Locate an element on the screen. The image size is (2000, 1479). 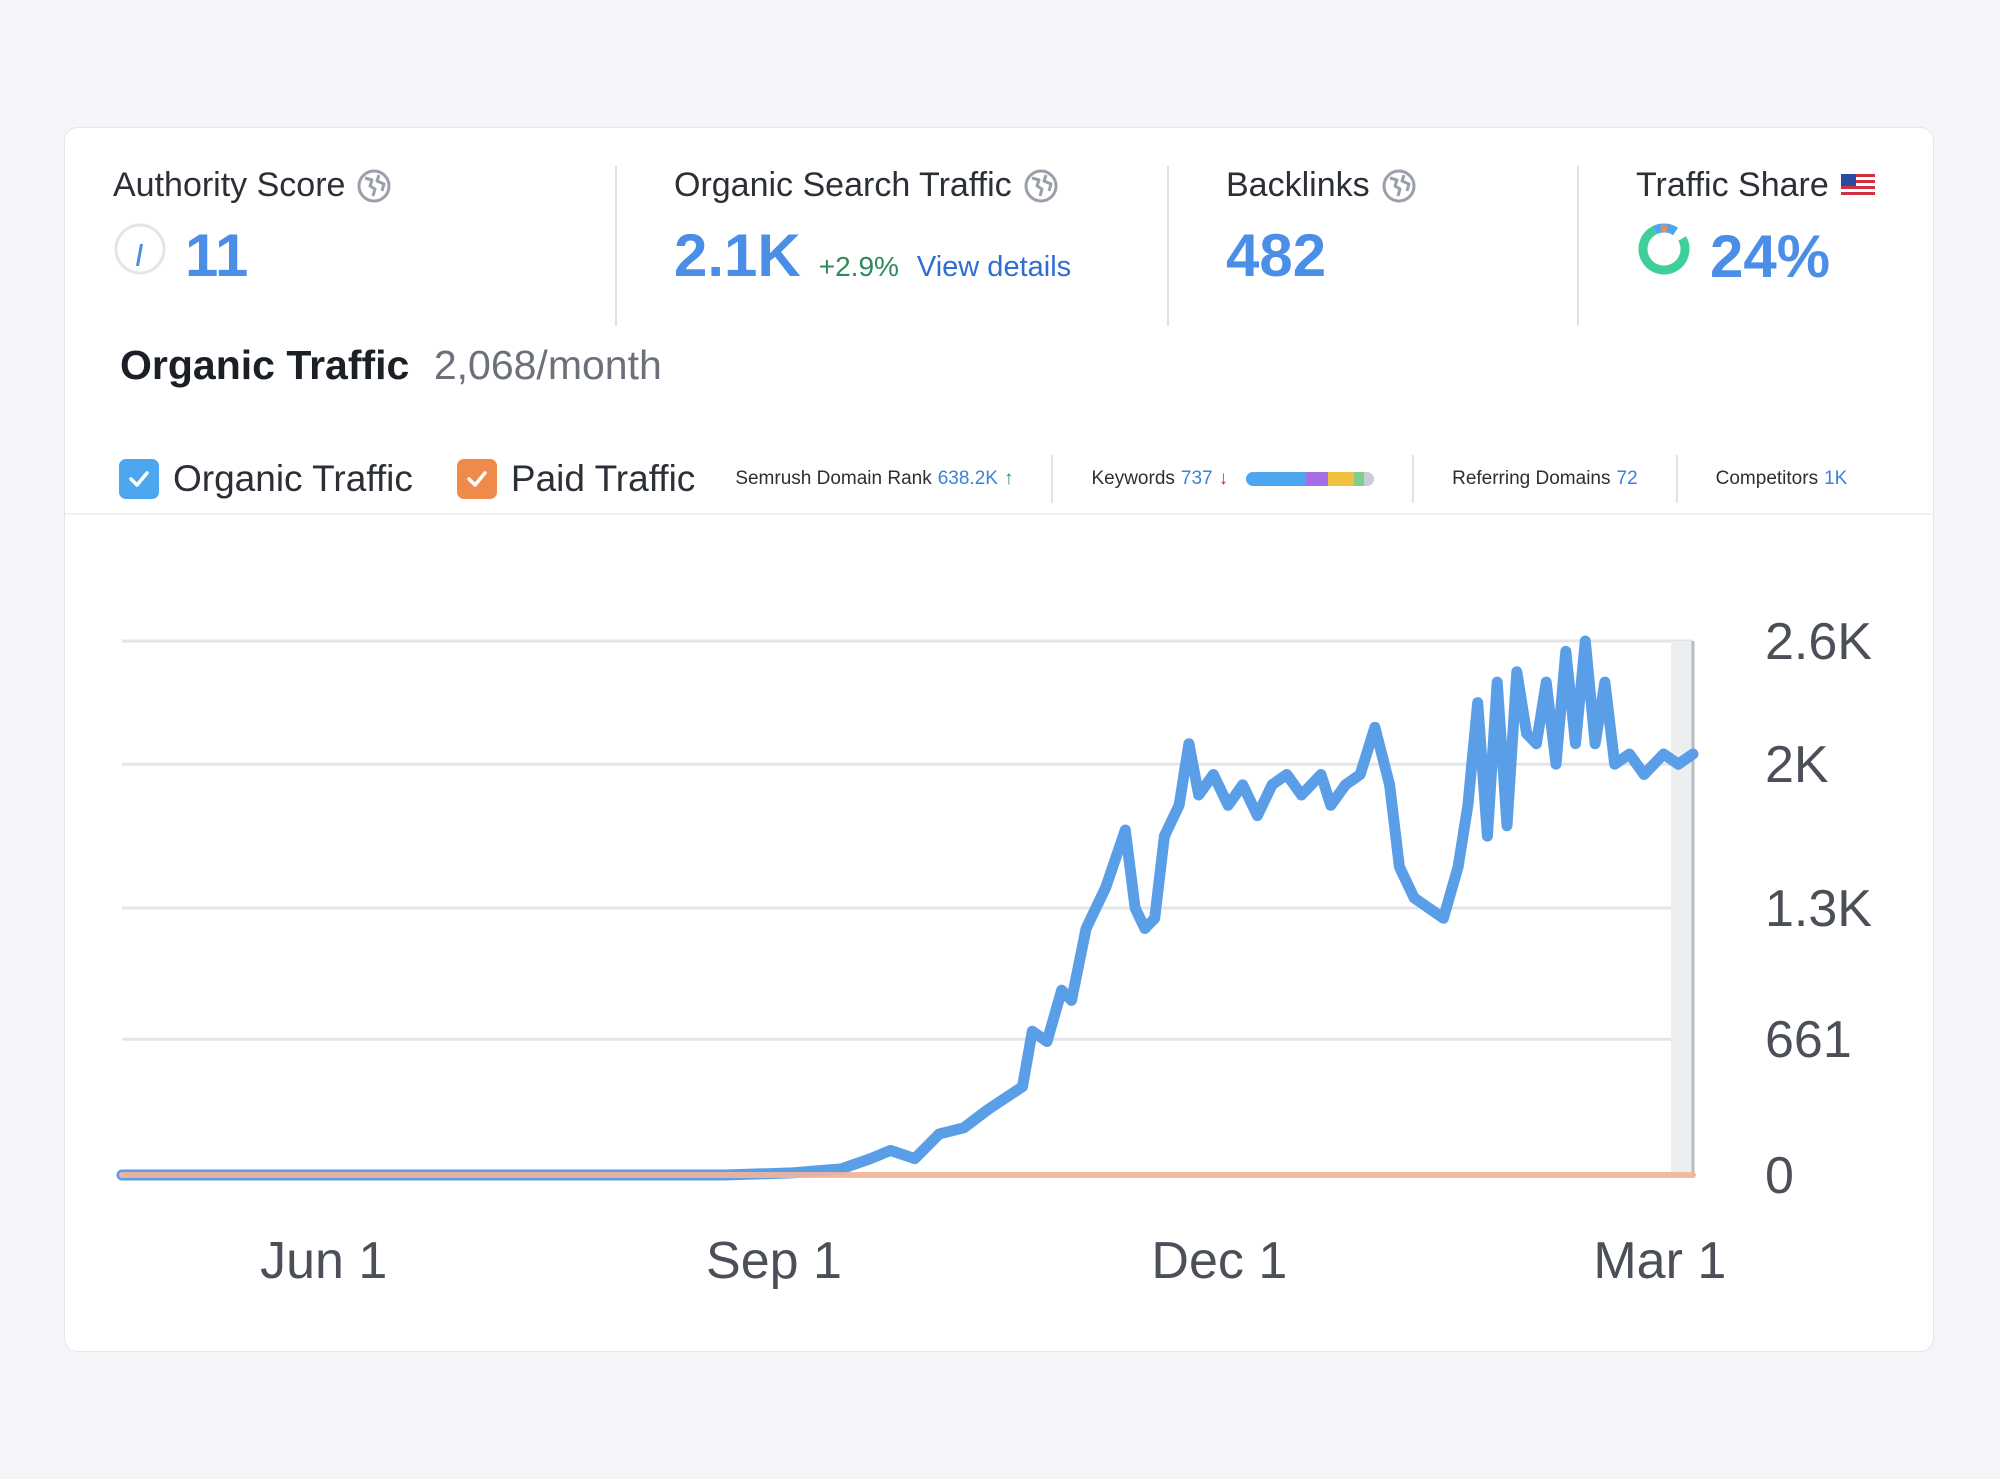
referring-domains-stat: Referring Domains 72 is located at coordinates (1545, 479).